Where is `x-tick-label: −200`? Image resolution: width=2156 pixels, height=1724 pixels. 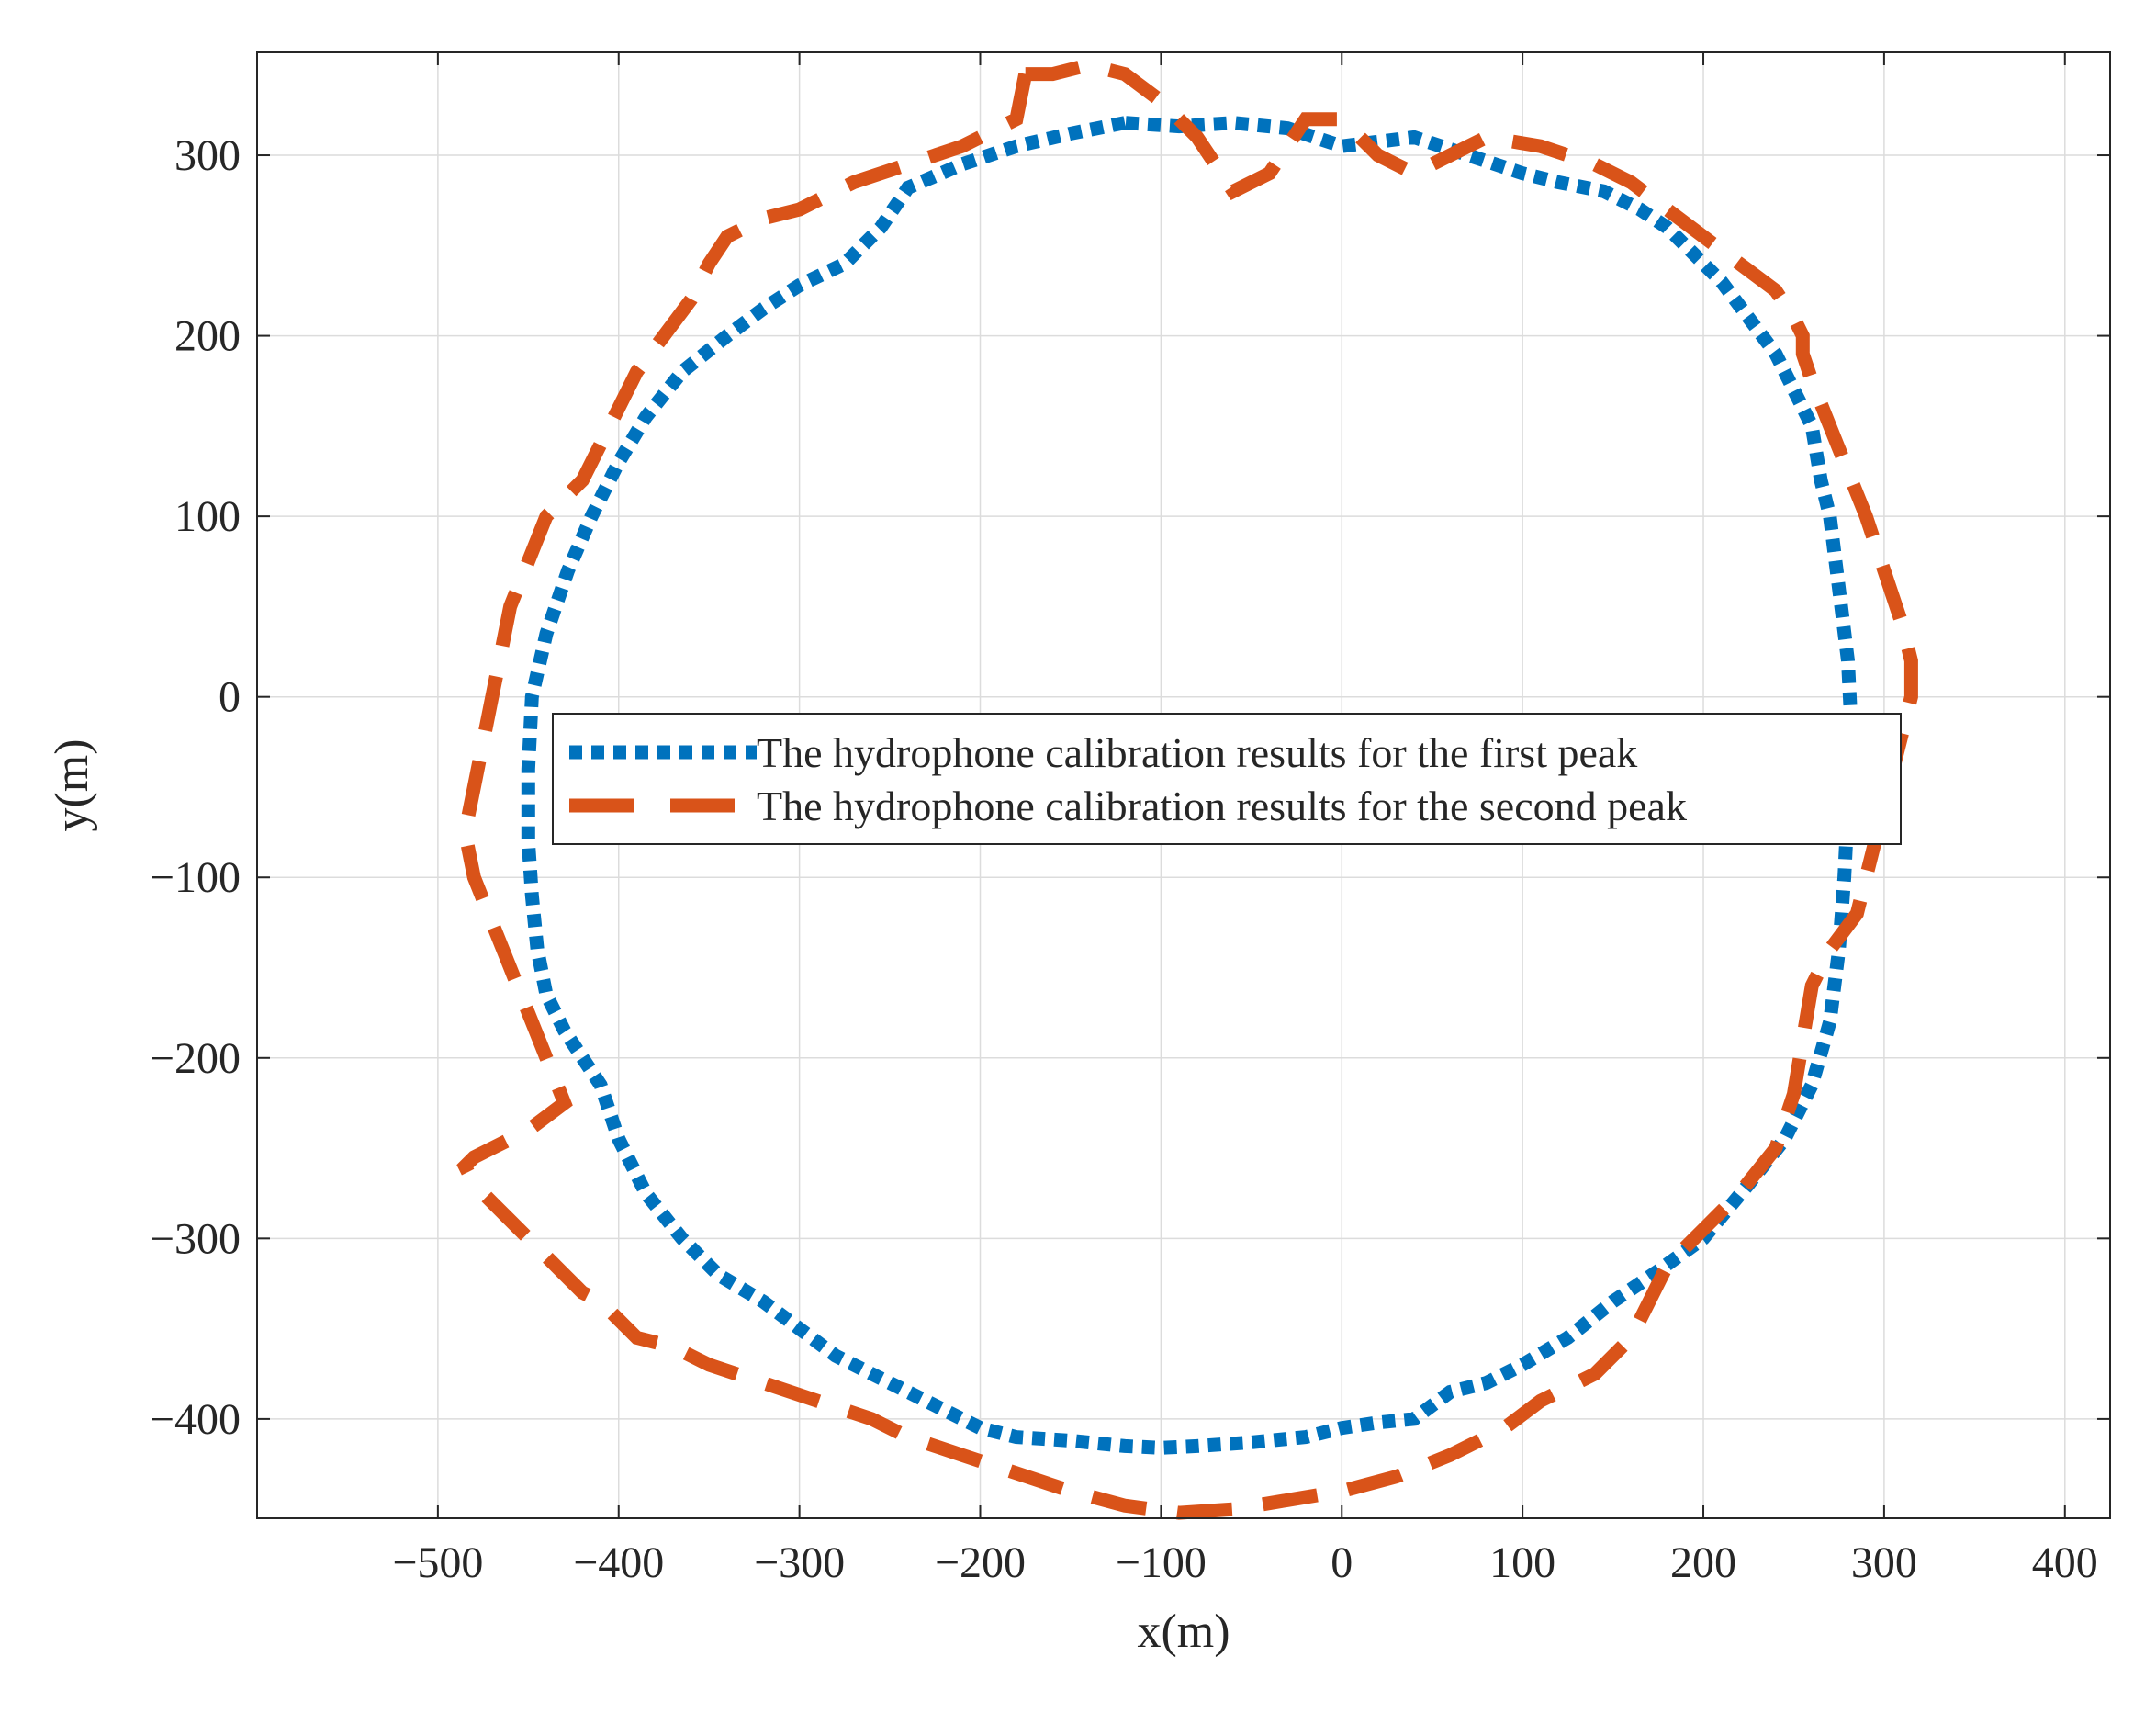 x-tick-label: −200 is located at coordinates (980, 1562).